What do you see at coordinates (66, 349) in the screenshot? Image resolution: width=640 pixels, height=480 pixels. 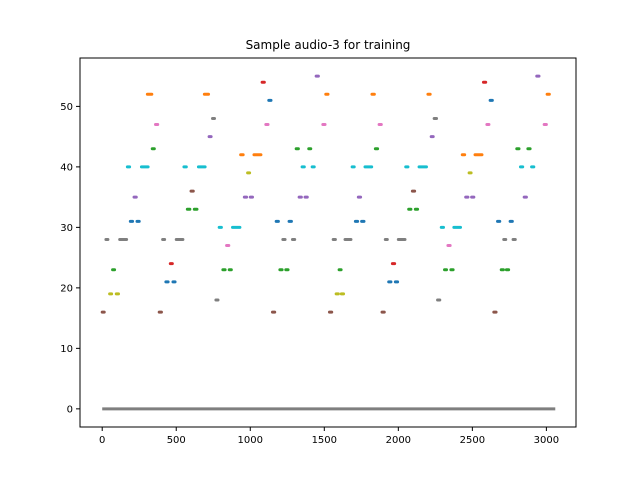 I see `y-tick-label: 10` at bounding box center [66, 349].